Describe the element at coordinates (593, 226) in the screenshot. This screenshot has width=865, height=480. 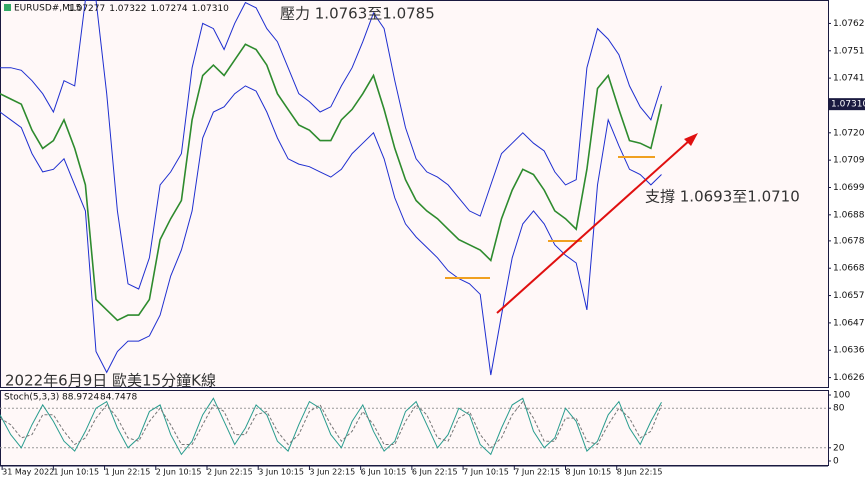
I see `trend-line` at that location.